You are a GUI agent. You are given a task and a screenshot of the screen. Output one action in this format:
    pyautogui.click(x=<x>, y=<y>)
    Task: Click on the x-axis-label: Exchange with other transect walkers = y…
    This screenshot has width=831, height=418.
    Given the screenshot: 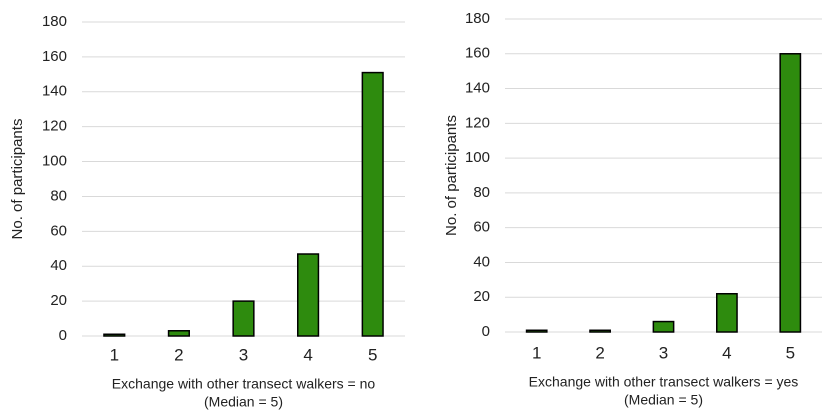 What is the action you would take?
    pyautogui.click(x=664, y=382)
    